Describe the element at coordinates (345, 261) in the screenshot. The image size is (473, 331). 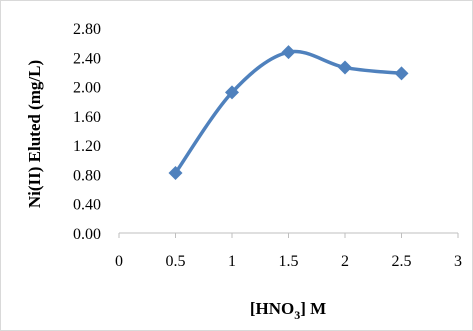
I see `x-tick-label: 2` at that location.